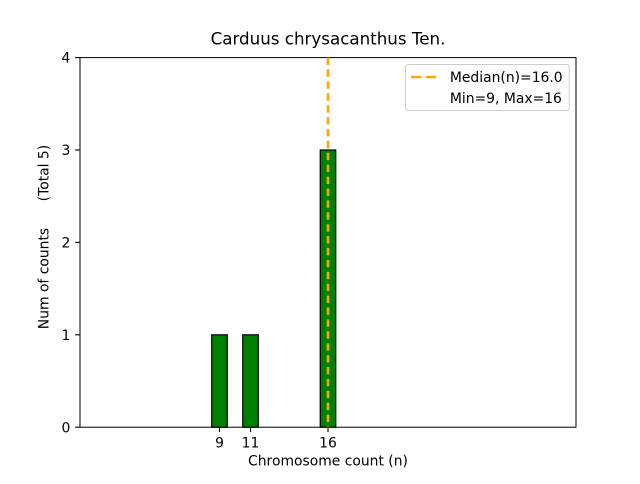  What do you see at coordinates (65, 336) in the screenshot?
I see `y-tick-label: 1` at bounding box center [65, 336].